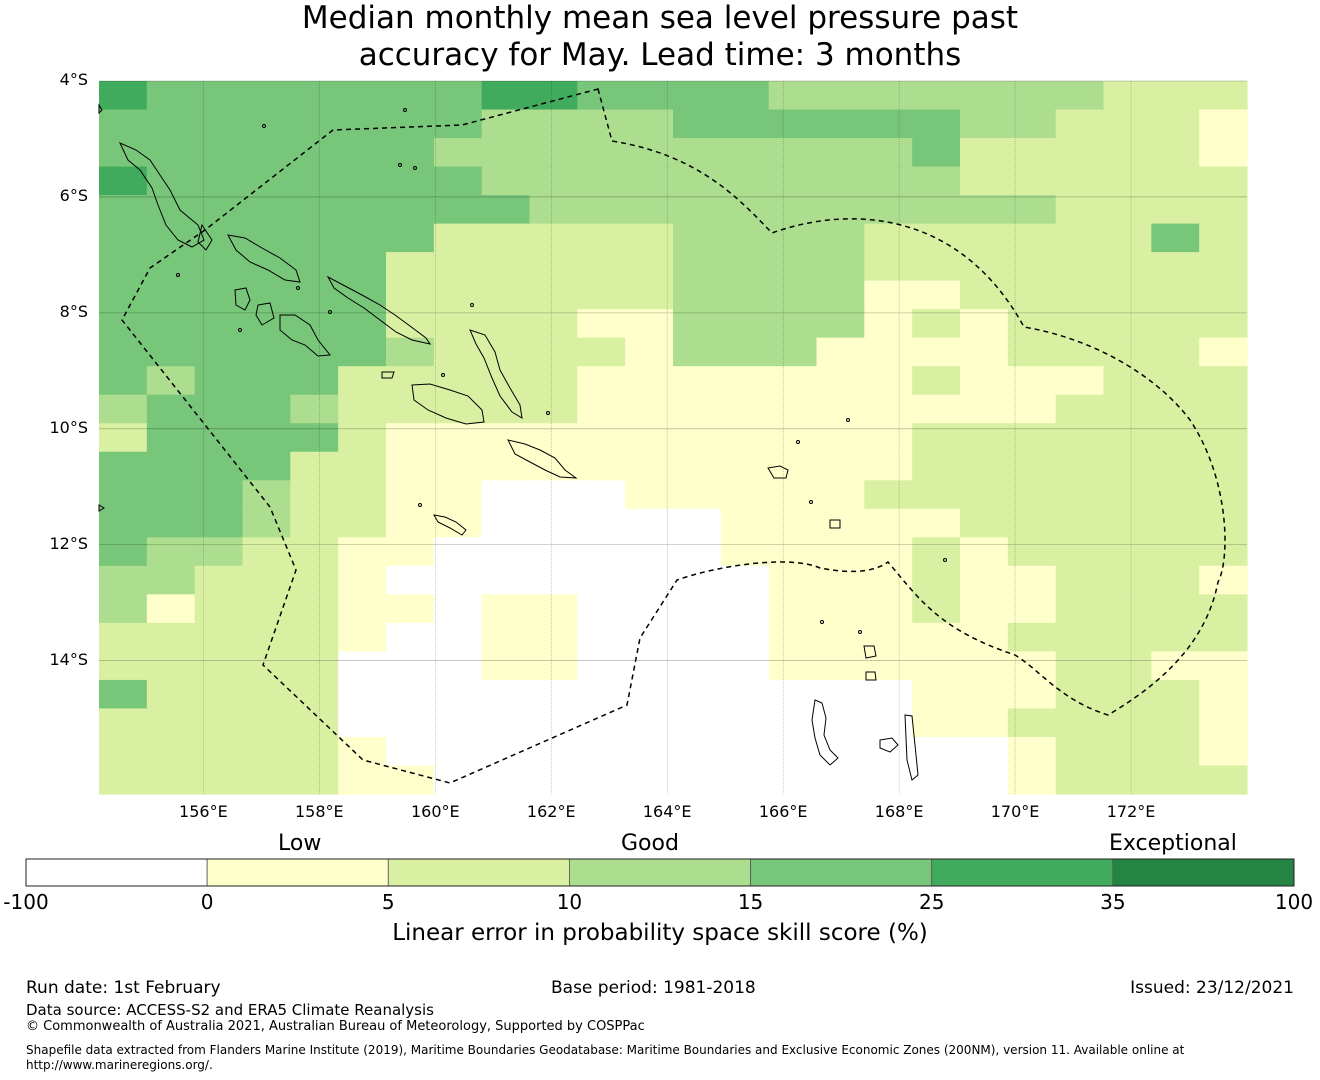  What do you see at coordinates (68, 543) in the screenshot?
I see `latitude-label: 12°S` at bounding box center [68, 543].